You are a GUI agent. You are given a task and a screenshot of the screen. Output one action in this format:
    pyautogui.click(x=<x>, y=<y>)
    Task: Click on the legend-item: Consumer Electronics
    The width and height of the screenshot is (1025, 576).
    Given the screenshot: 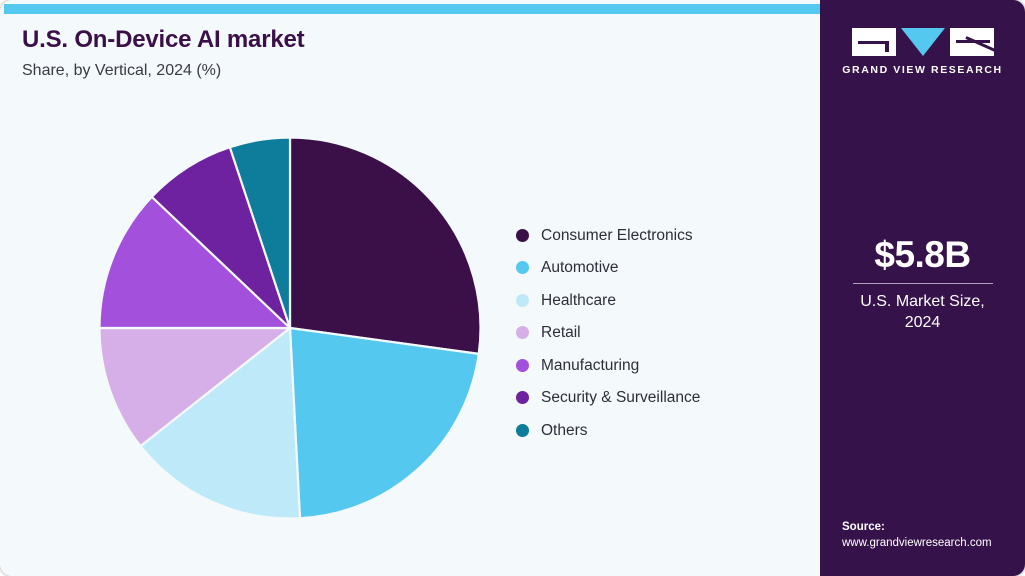 What is the action you would take?
    pyautogui.click(x=661, y=235)
    